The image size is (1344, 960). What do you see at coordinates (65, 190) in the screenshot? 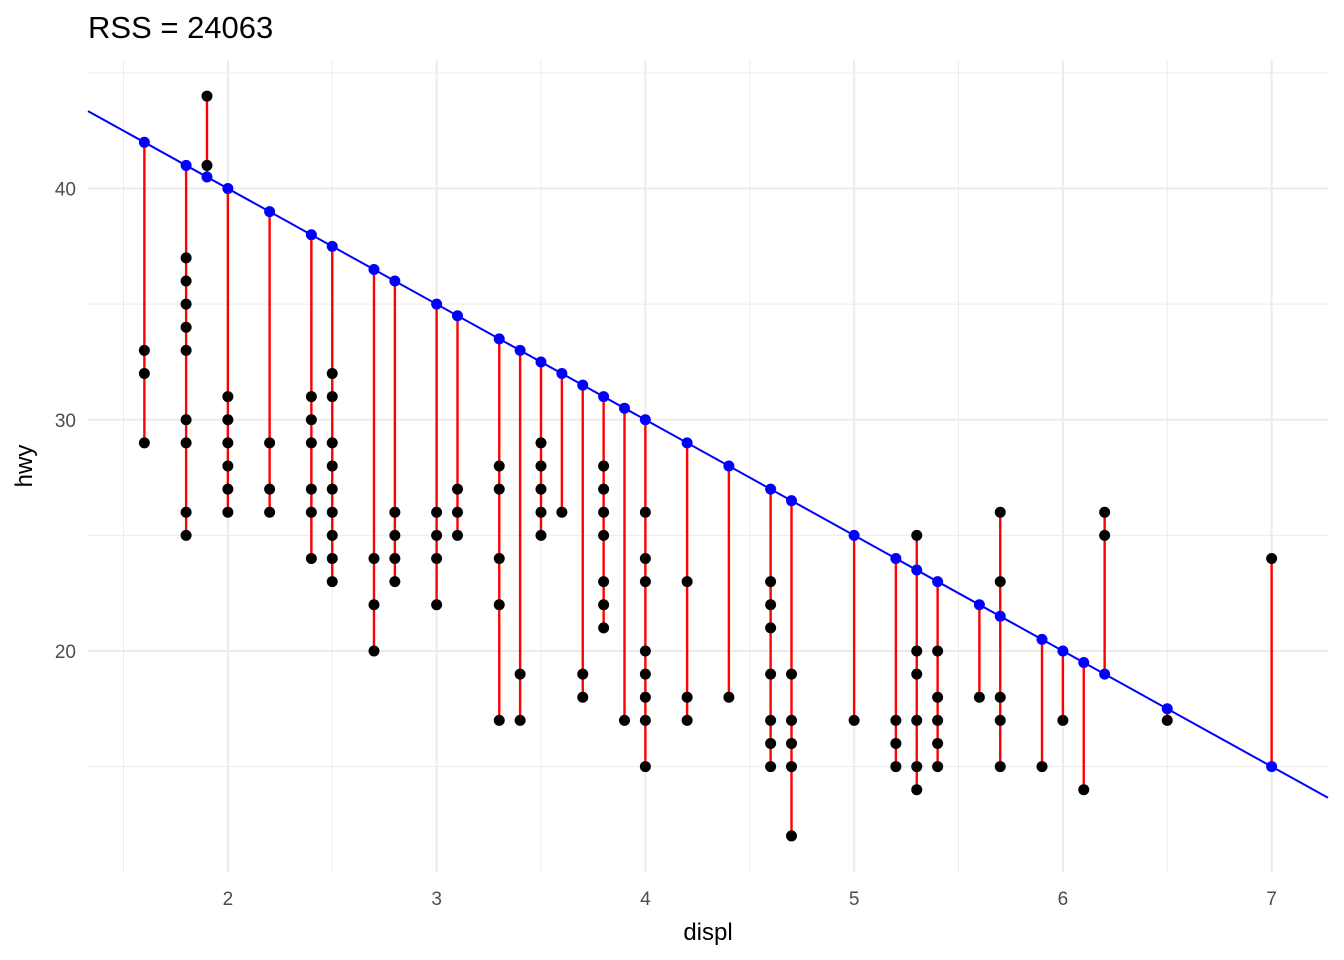
I see `y-tick-label: 40` at bounding box center [65, 190].